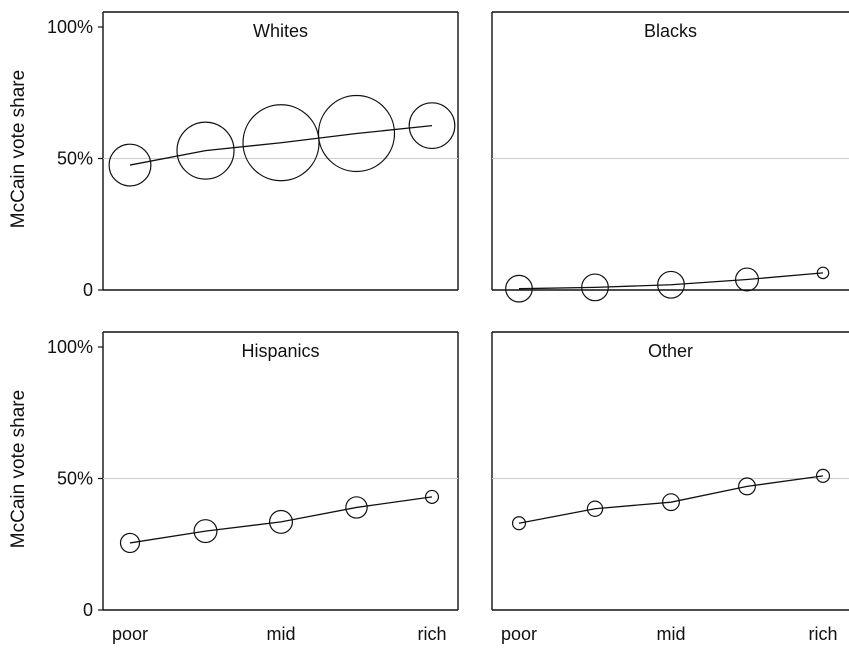 Image resolution: width=849 pixels, height=649 pixels. Describe the element at coordinates (670, 31) in the screenshot. I see `panel-title: Blacks` at that location.